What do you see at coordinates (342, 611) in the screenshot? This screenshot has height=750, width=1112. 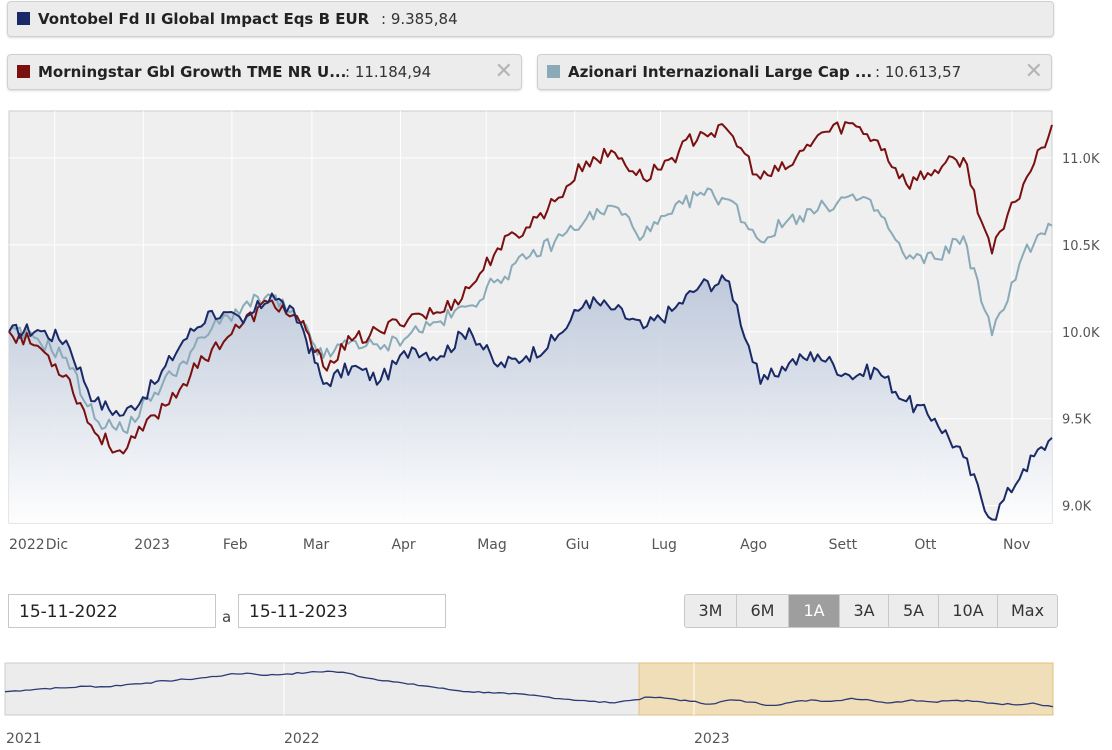 I see `date-to-input: 15-11-2023` at bounding box center [342, 611].